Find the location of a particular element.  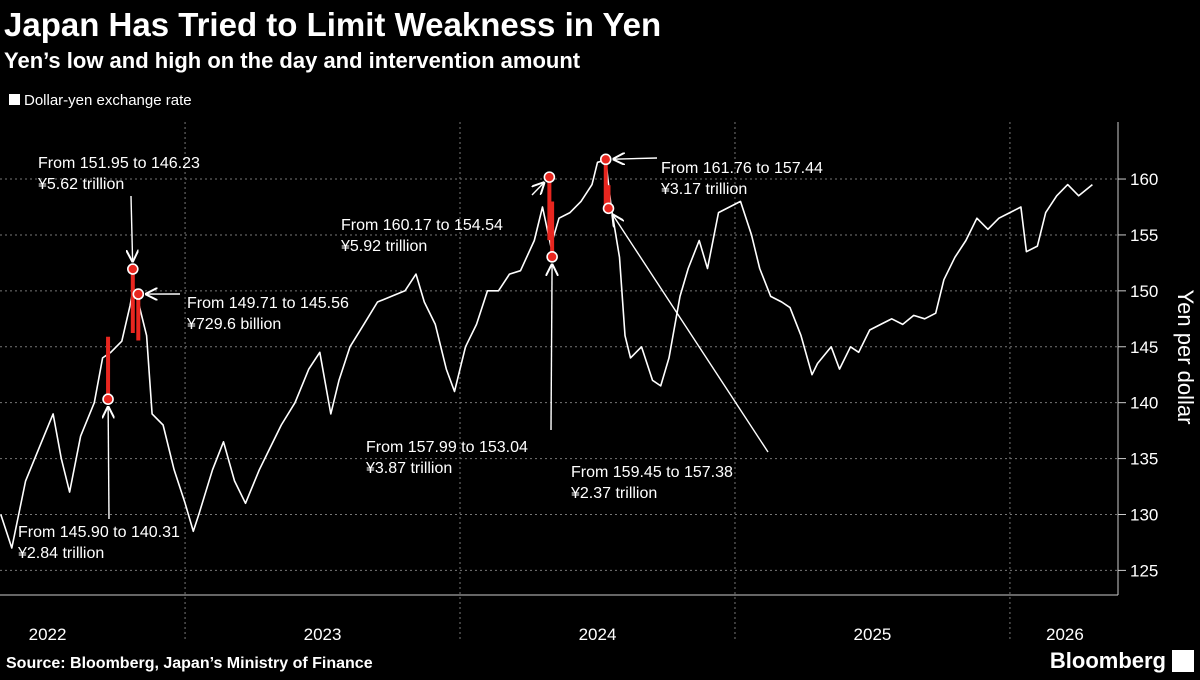

annotation-amount: ¥729.6 billion is located at coordinates (233, 324).